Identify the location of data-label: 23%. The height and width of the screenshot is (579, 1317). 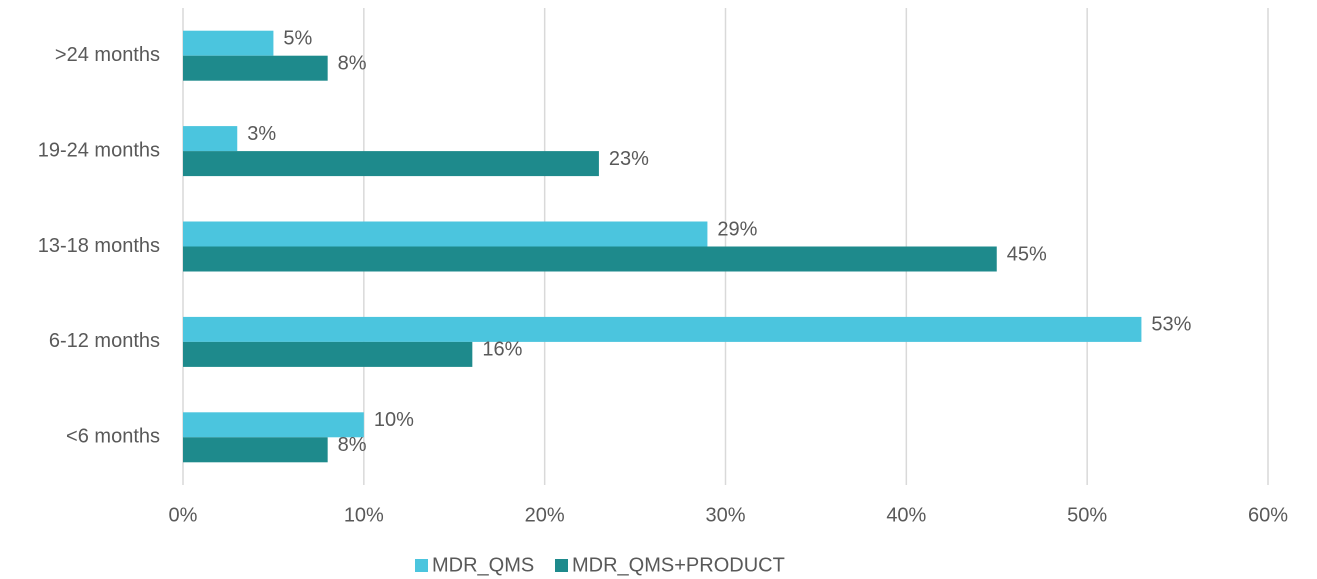
(629, 159).